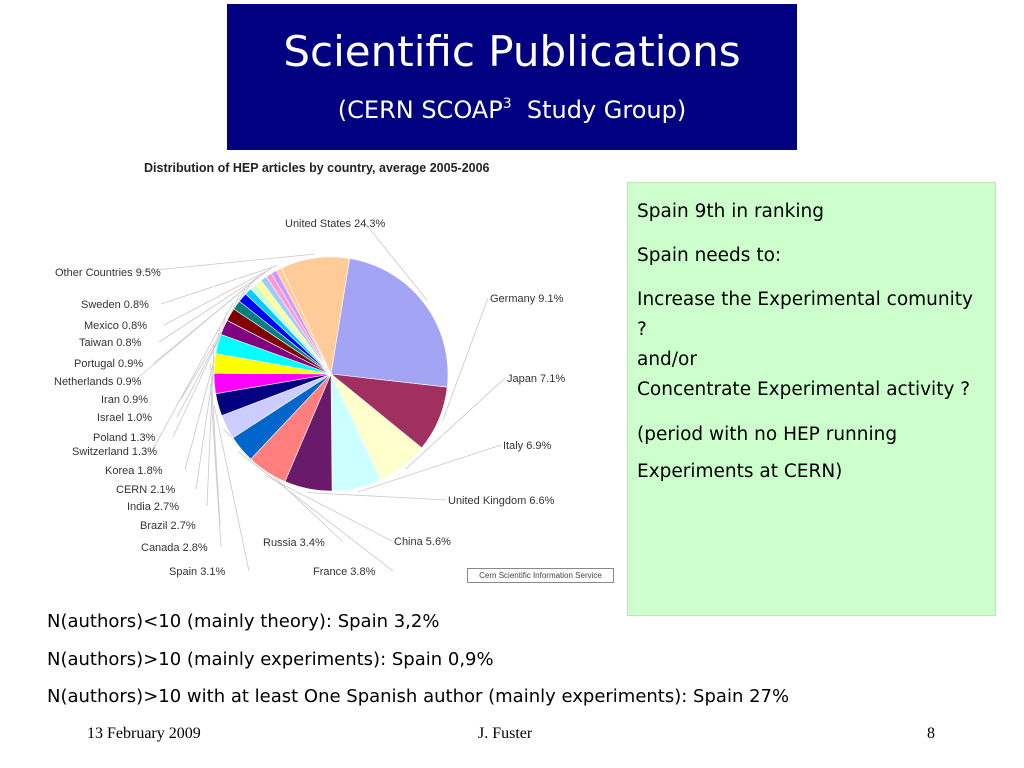  Describe the element at coordinates (804, 389) in the screenshot. I see `note-line: Concentrate Experimental activity ?` at that location.